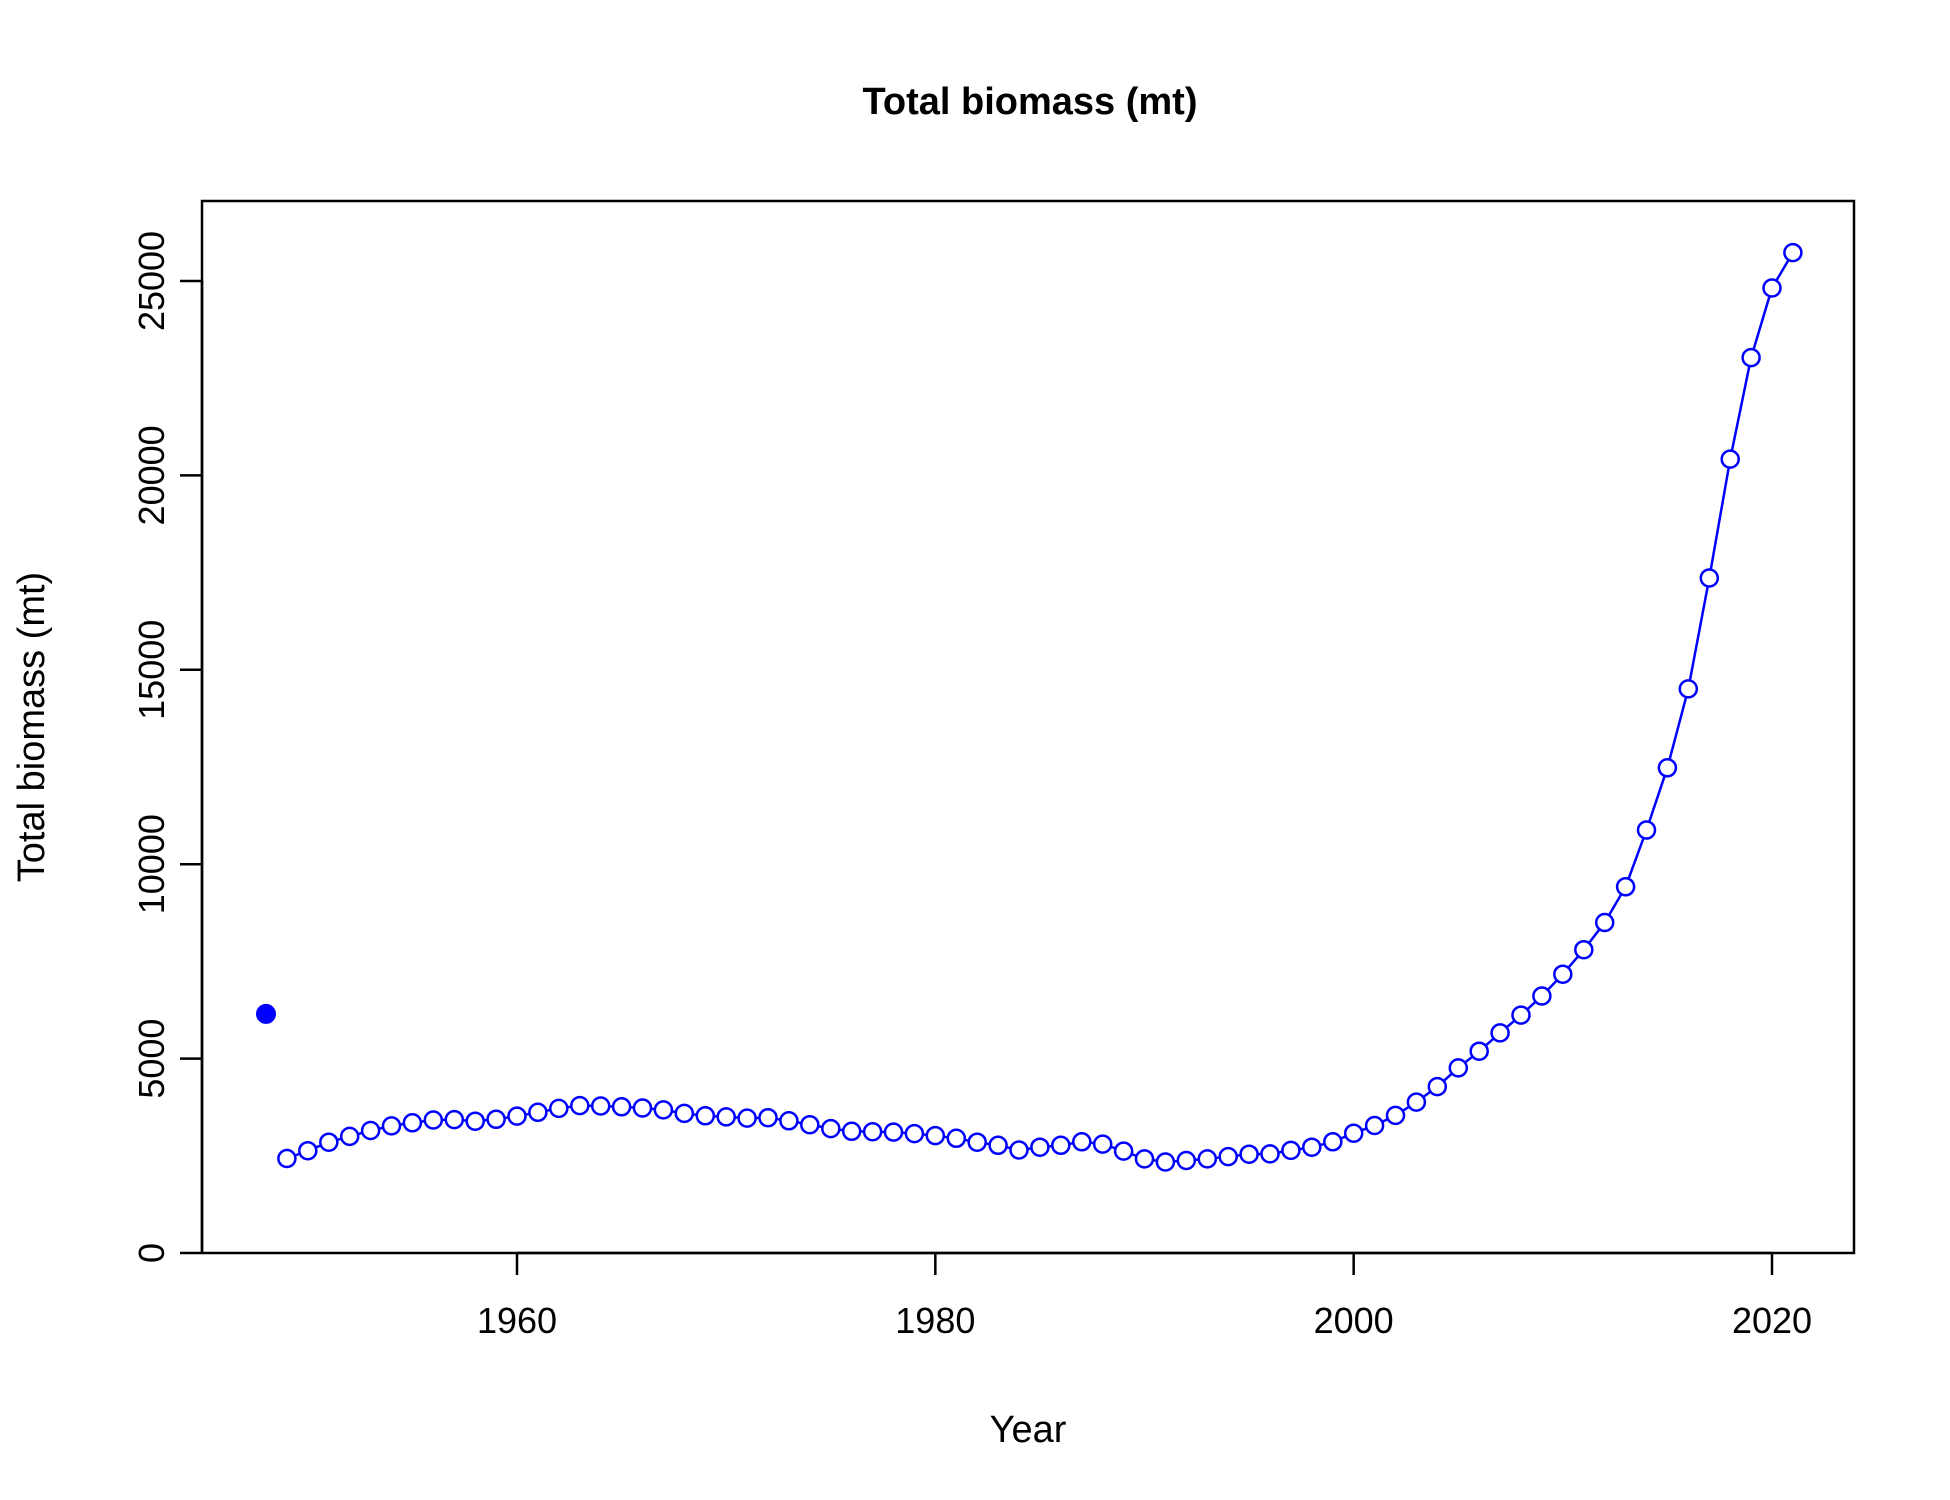  What do you see at coordinates (151, 670) in the screenshot?
I see `y-tick-label: 15000` at bounding box center [151, 670].